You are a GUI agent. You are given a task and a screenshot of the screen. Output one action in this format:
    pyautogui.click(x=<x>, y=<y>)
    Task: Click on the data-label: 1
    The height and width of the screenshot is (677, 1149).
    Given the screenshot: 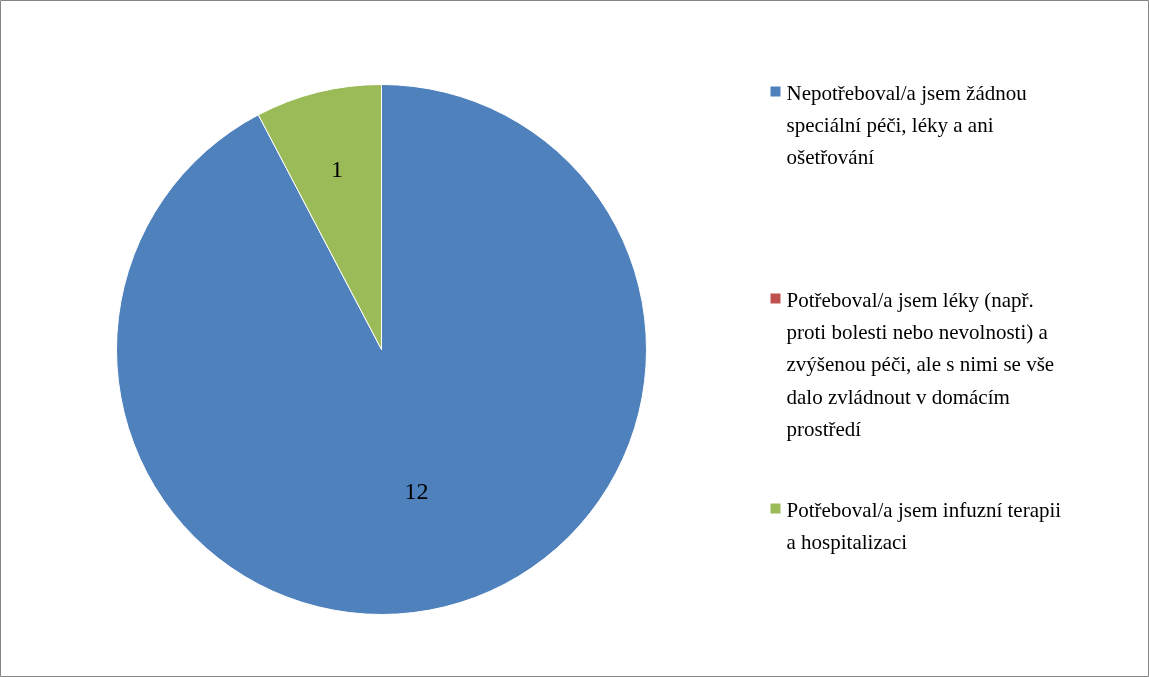 What is the action you would take?
    pyautogui.click(x=337, y=168)
    